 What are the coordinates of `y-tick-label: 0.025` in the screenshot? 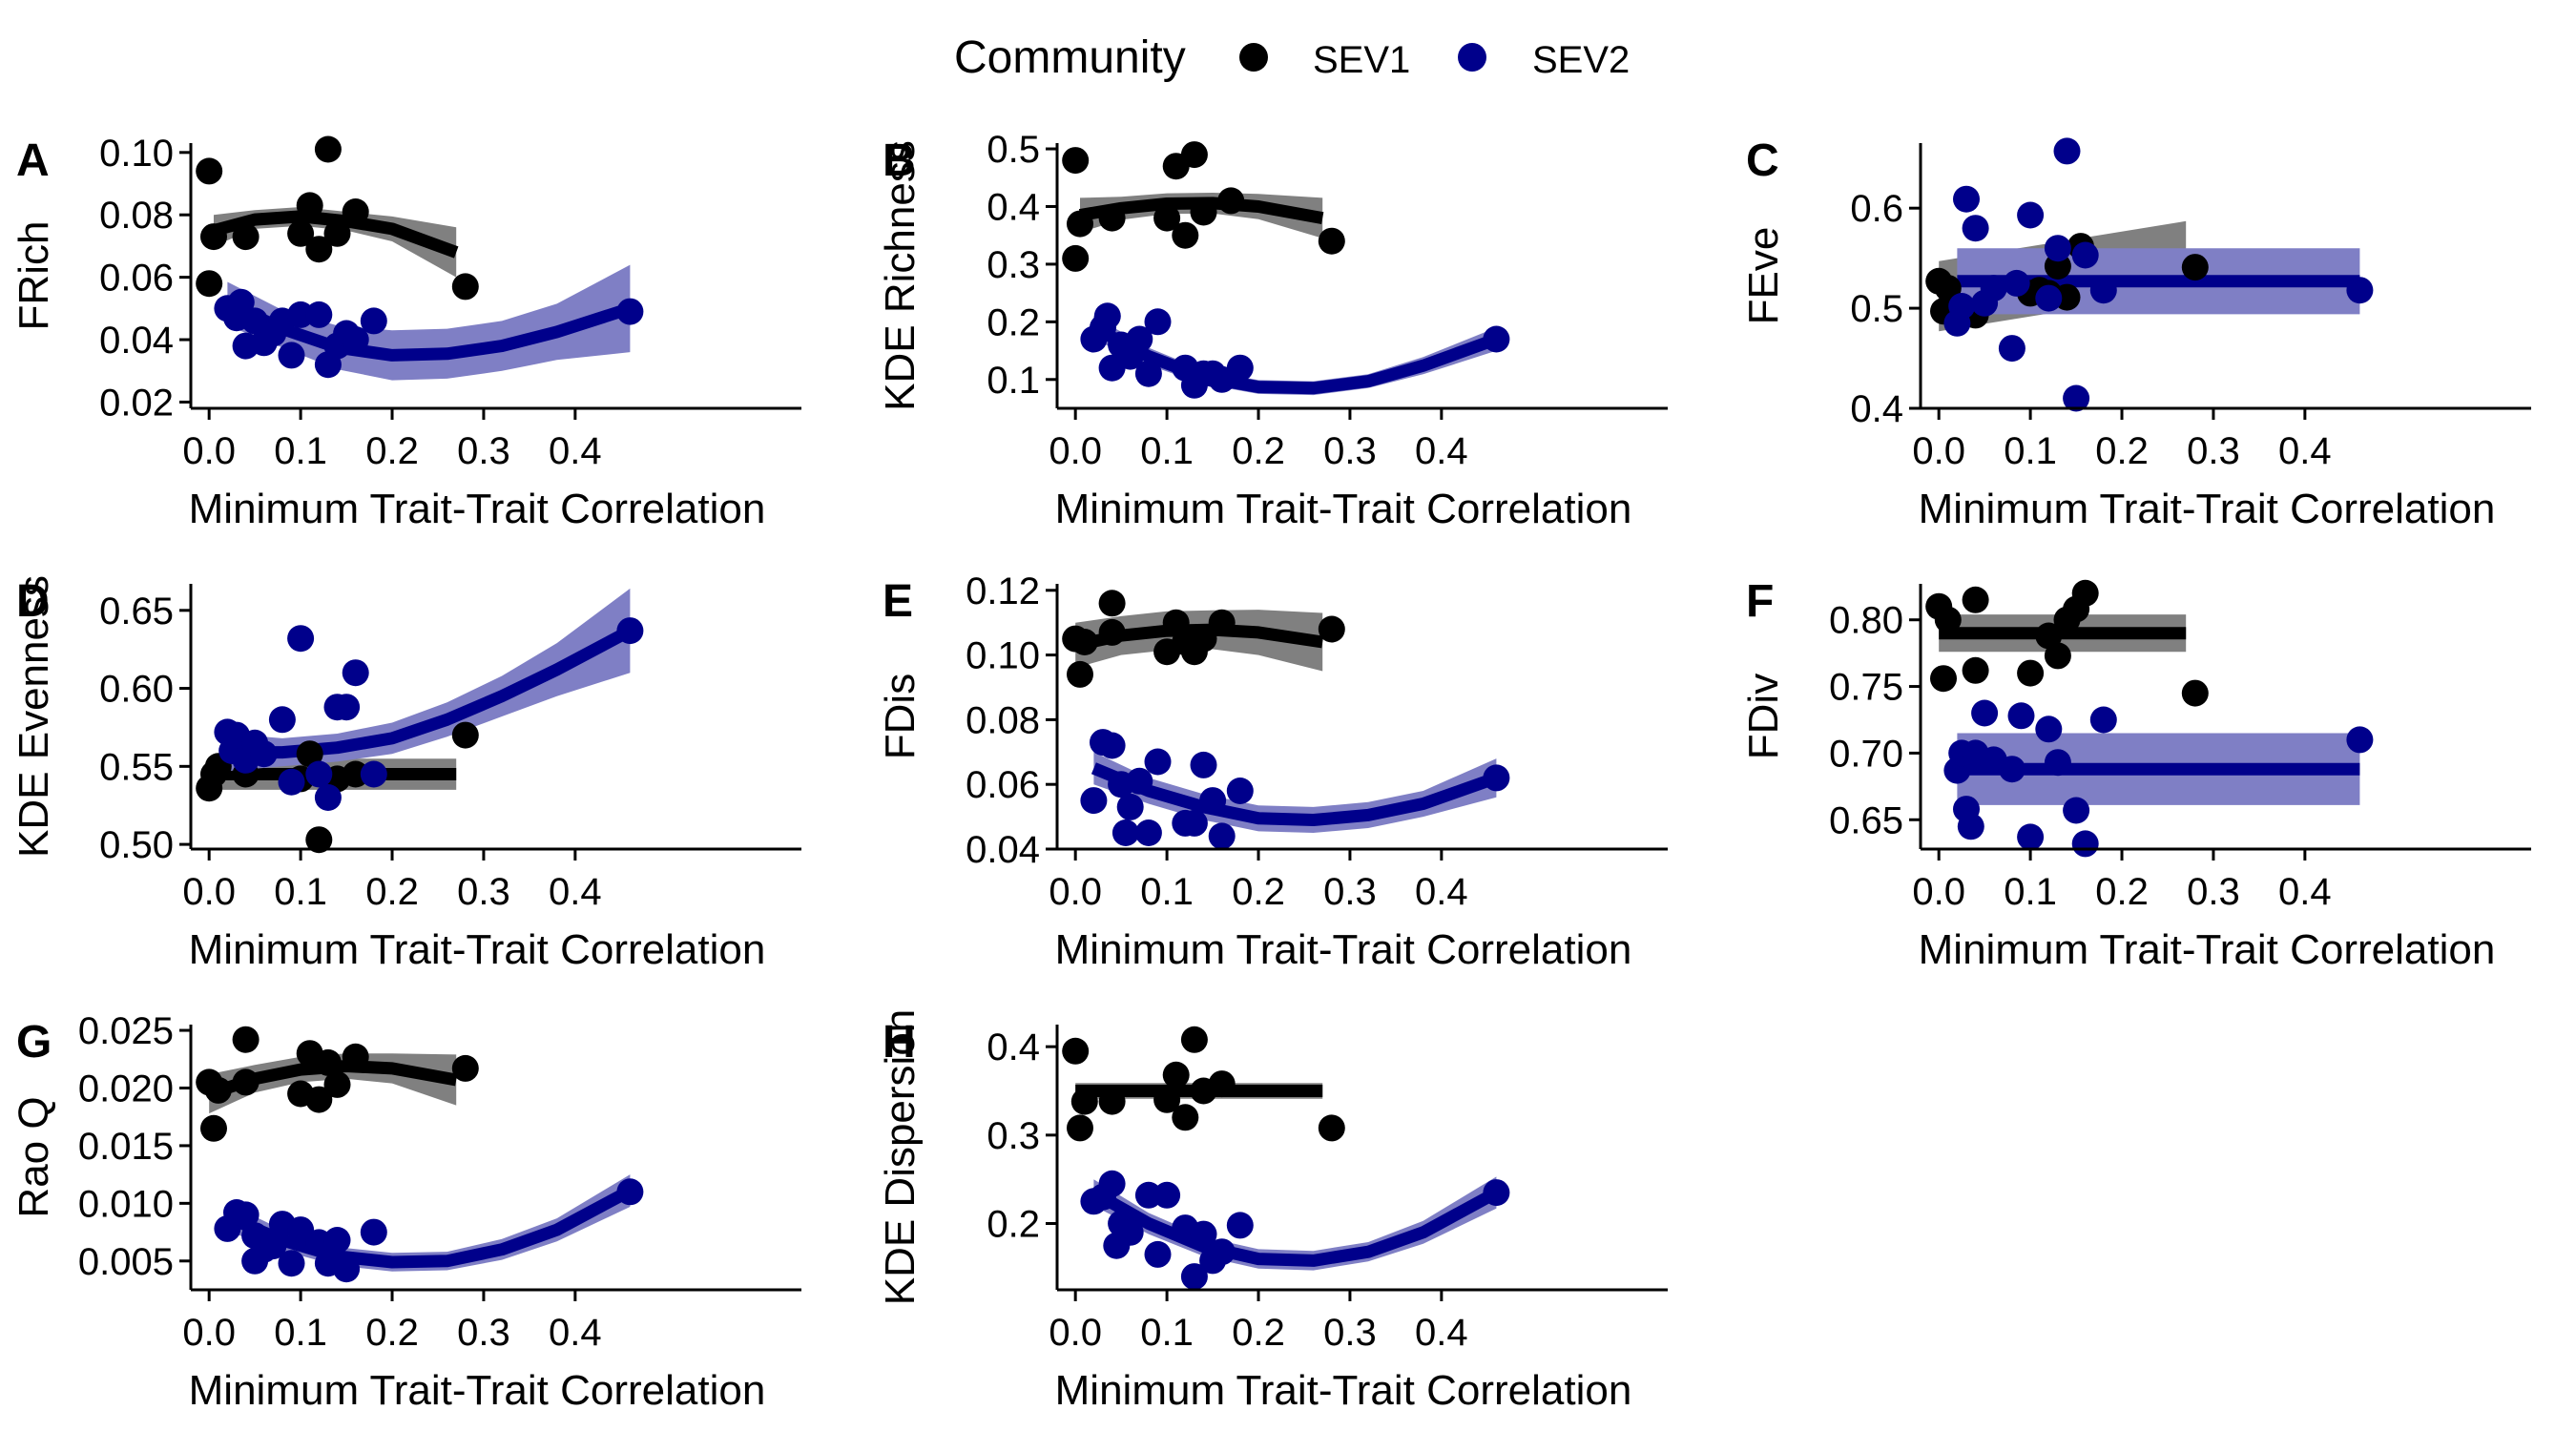 It's located at (126, 1031).